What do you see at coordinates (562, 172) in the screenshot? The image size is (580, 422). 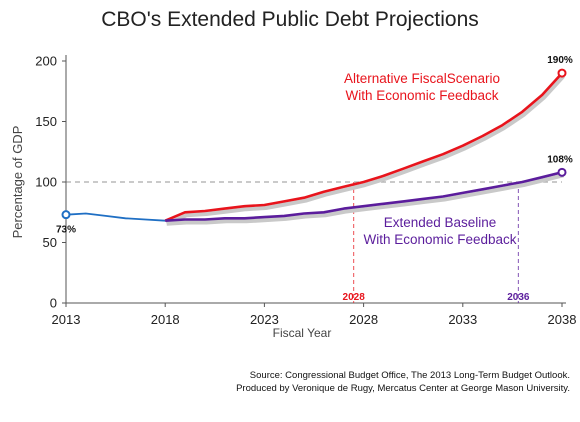 I see `endpoint-marker-base_end` at bounding box center [562, 172].